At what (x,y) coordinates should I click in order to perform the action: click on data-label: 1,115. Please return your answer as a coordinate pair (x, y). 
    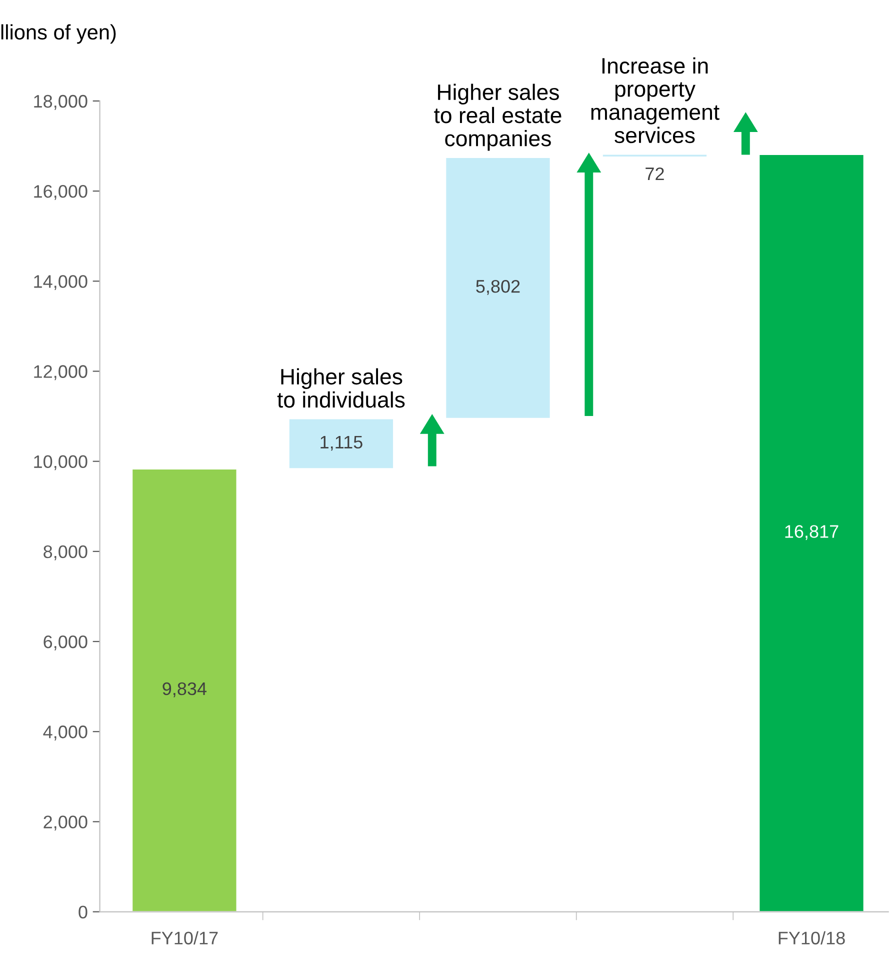
    Looking at the image, I should click on (341, 443).